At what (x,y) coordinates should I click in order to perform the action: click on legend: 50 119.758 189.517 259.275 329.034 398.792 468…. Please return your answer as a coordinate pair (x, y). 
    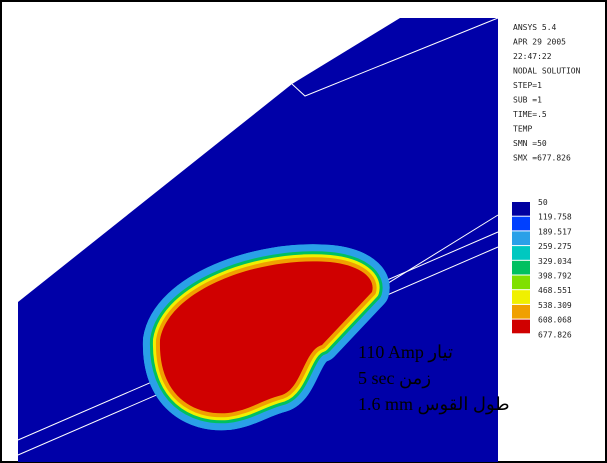
    Looking at the image, I should click on (542, 268).